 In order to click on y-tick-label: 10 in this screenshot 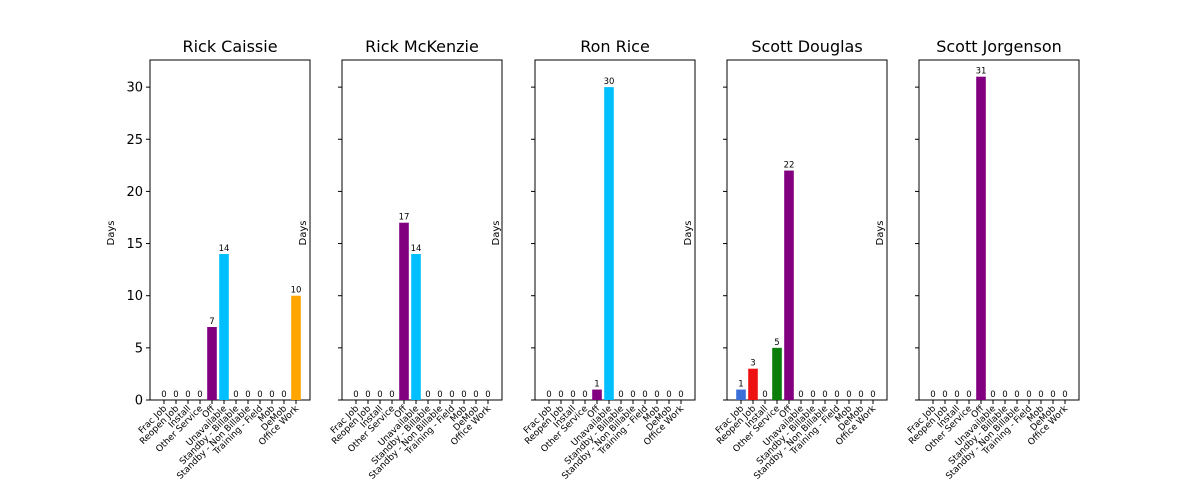, I will do `click(134, 296)`.